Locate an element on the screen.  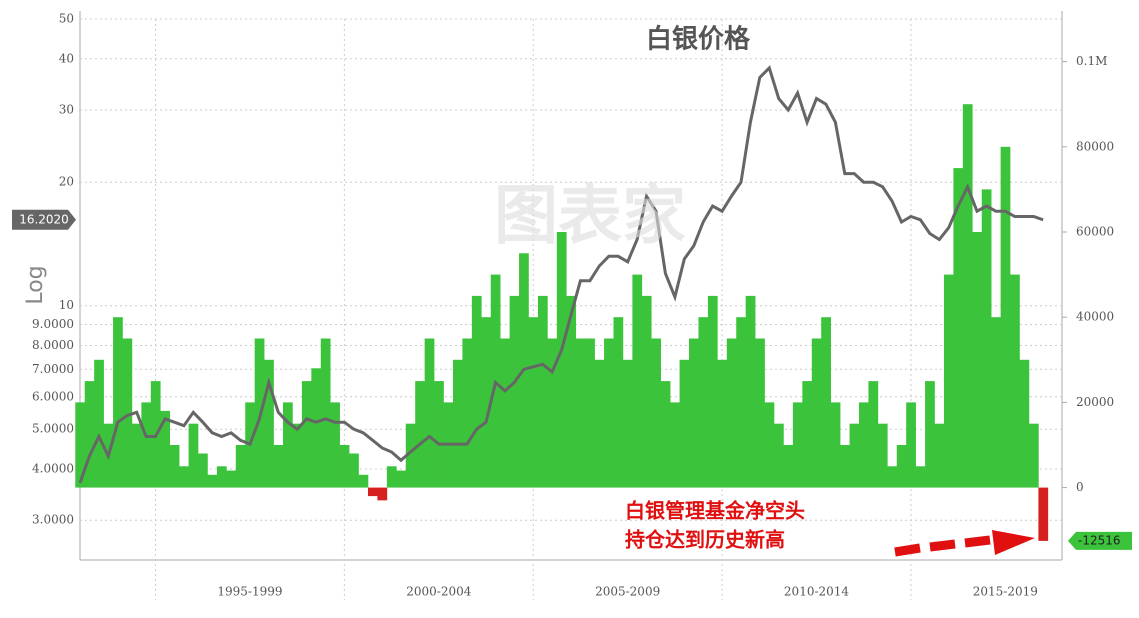
x-tick-label: 1995-1999 is located at coordinates (249, 592).